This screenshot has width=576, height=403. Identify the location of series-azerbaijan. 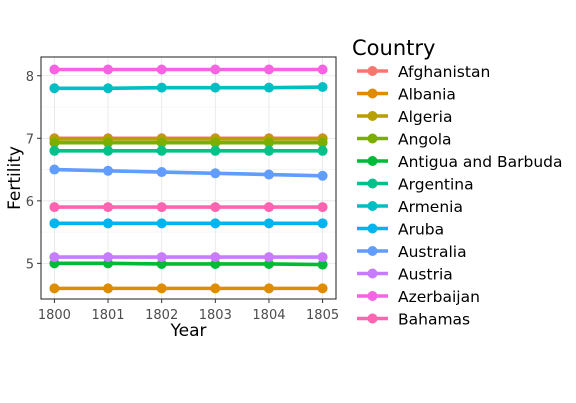
(188, 69).